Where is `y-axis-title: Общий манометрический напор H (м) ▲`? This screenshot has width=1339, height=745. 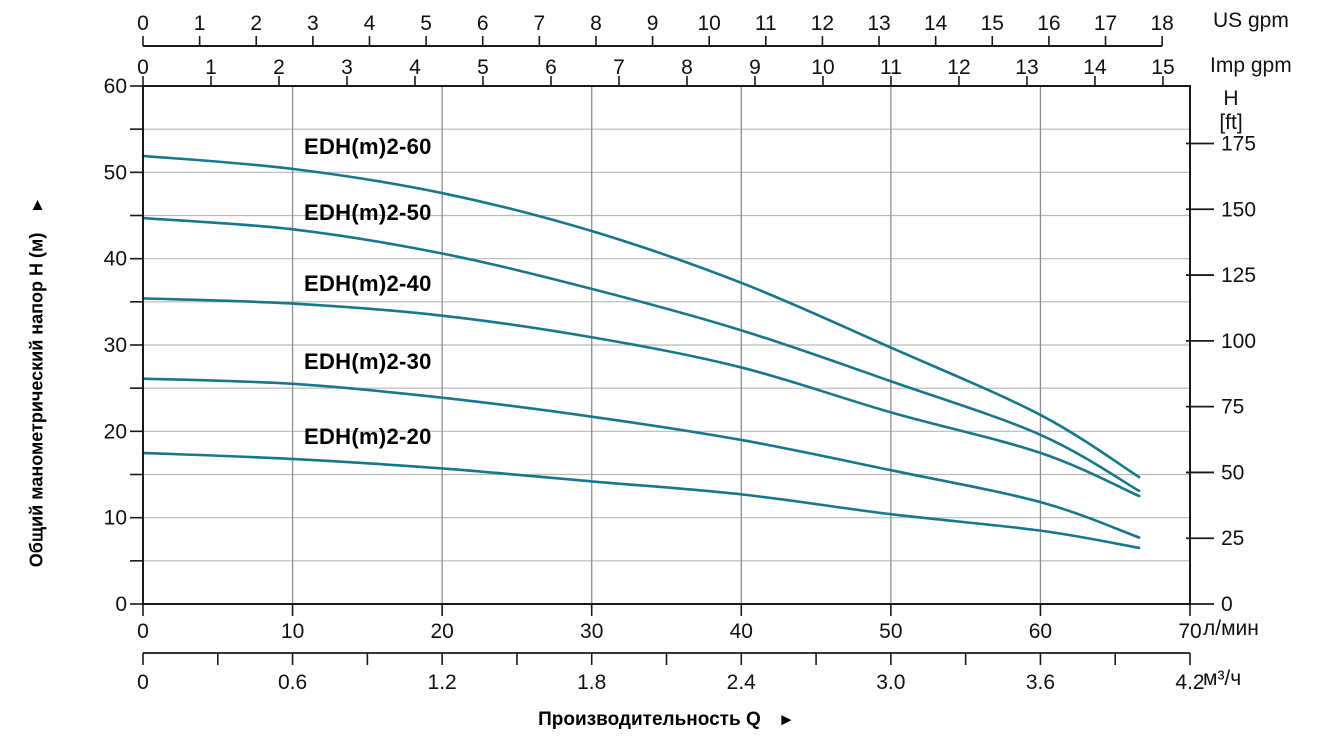
y-axis-title: Общий манометрический напор H (м) ▲ is located at coordinates (37, 381).